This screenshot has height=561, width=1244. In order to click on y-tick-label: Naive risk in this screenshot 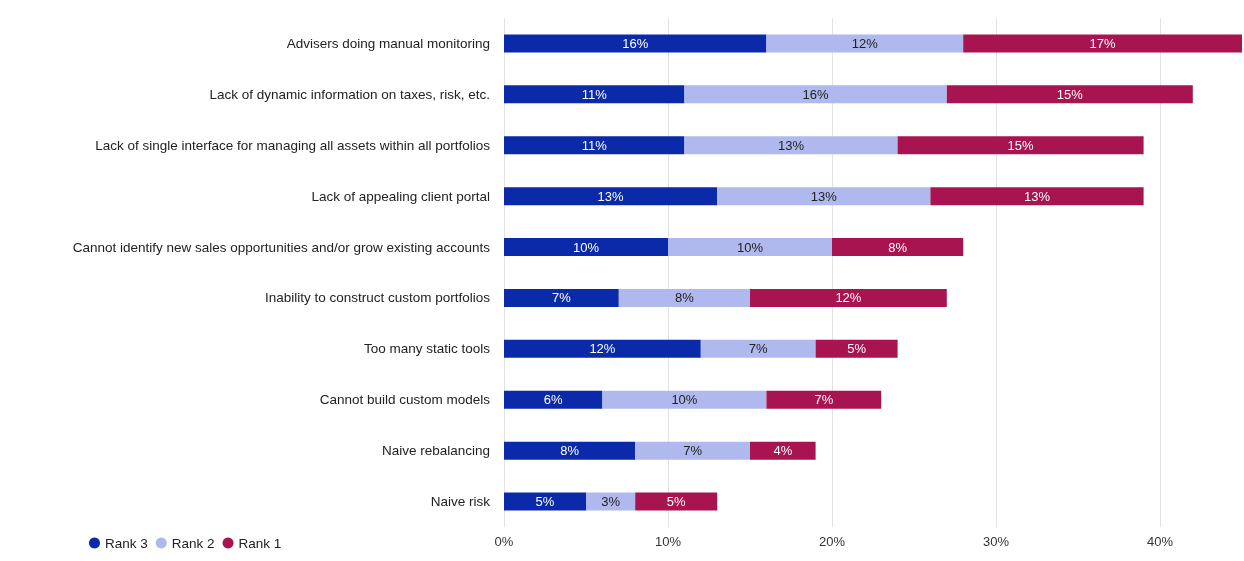, I will do `click(460, 502)`.